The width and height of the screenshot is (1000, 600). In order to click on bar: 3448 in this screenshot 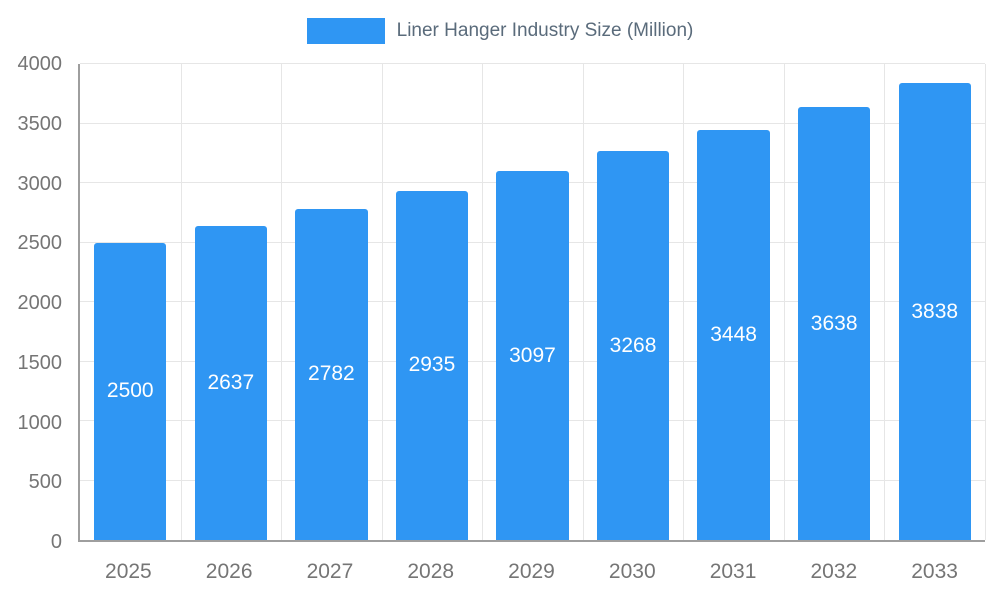, I will do `click(733, 334)`.